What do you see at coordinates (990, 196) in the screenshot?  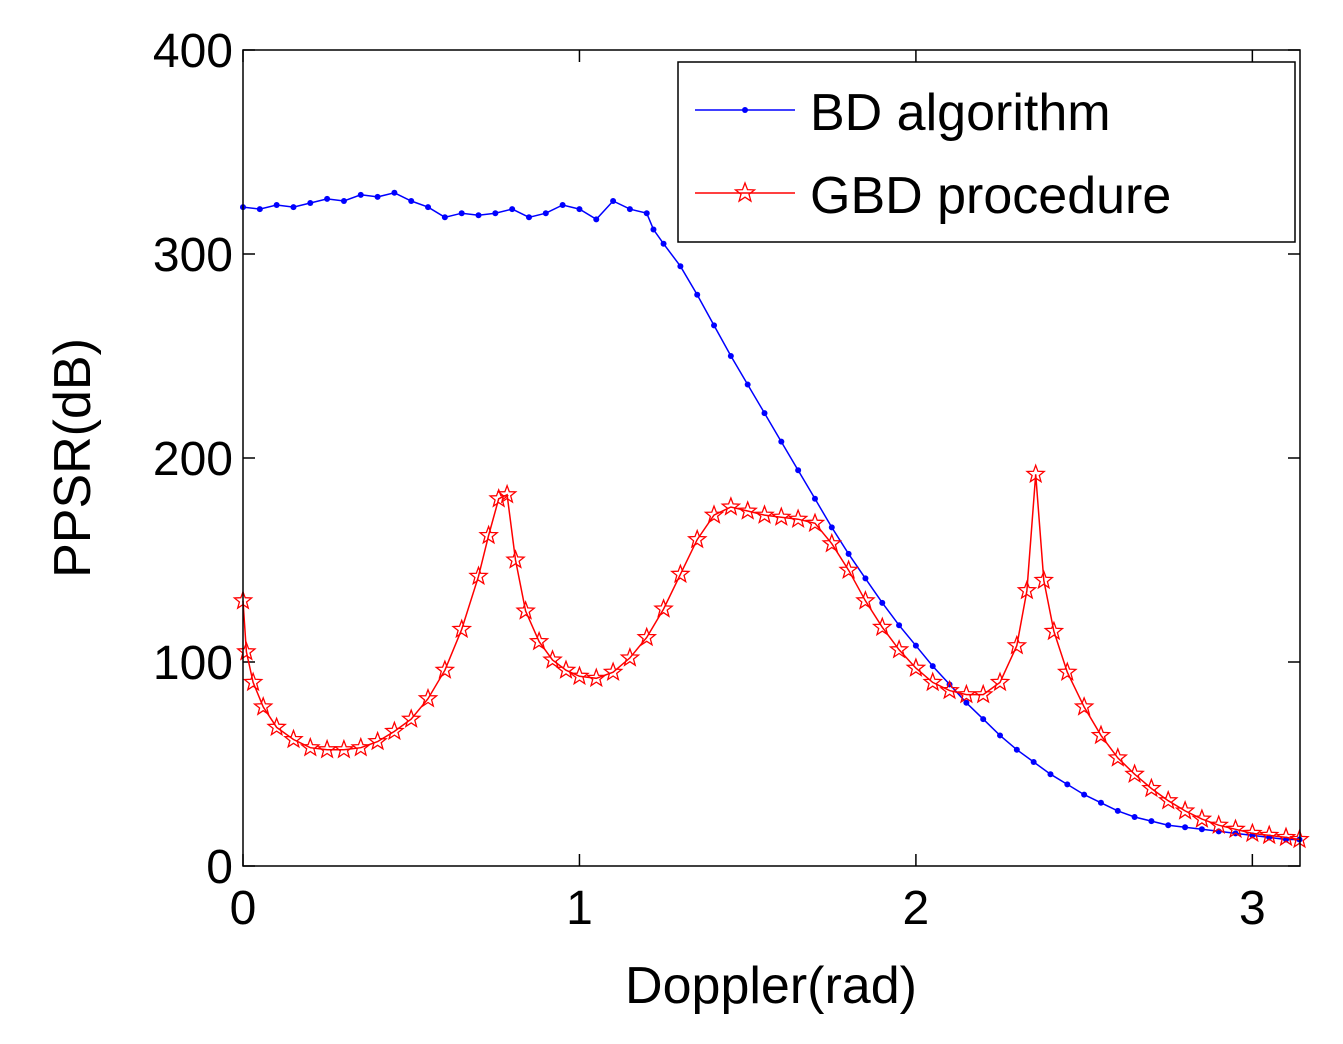 I see `legend-label-gbd: GBD procedure` at bounding box center [990, 196].